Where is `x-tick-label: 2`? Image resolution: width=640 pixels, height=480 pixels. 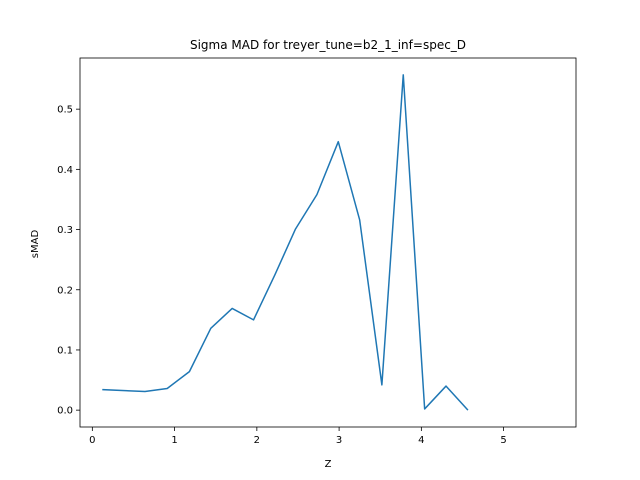 x-tick-label: 2 is located at coordinates (257, 440).